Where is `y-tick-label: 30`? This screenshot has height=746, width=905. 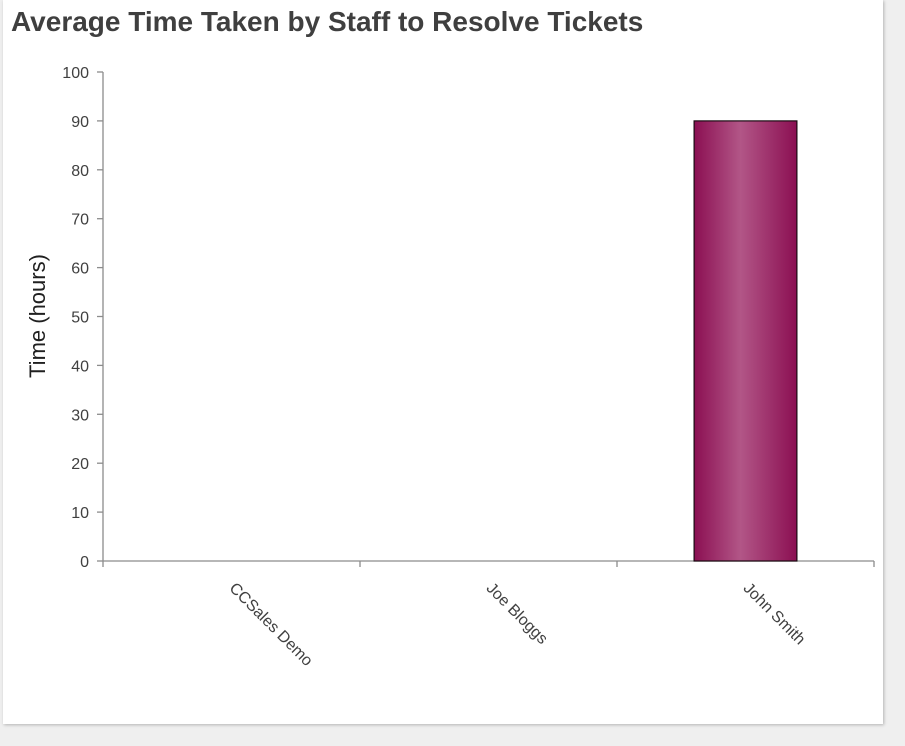
y-tick-label: 30 is located at coordinates (80, 415).